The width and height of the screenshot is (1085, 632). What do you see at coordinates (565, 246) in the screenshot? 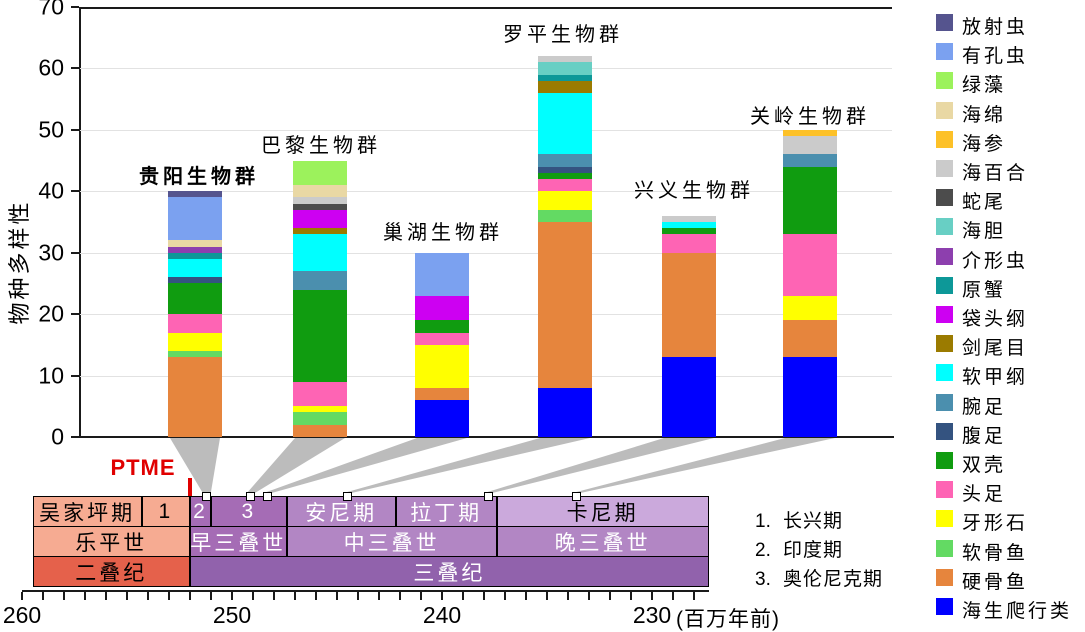
I see `bar-罗平生物群` at bounding box center [565, 246].